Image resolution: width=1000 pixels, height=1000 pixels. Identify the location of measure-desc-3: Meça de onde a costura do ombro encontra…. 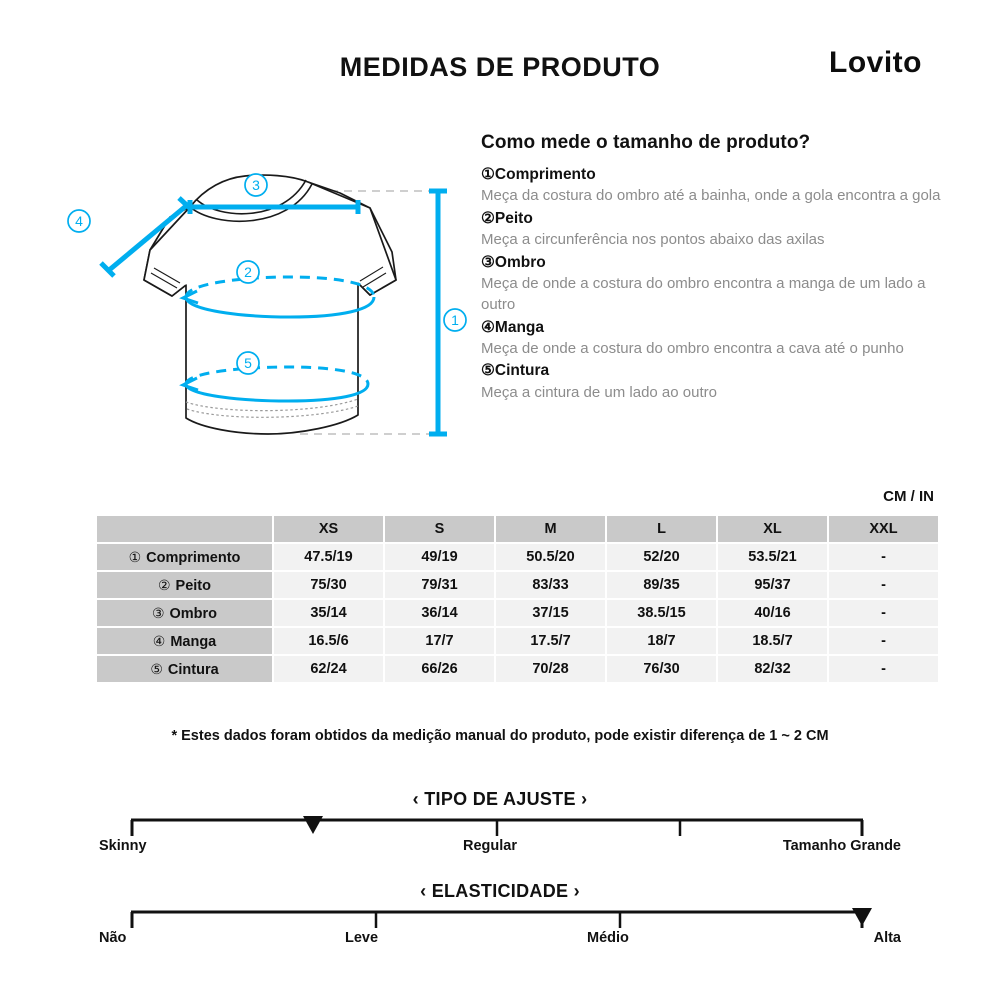
(703, 294).